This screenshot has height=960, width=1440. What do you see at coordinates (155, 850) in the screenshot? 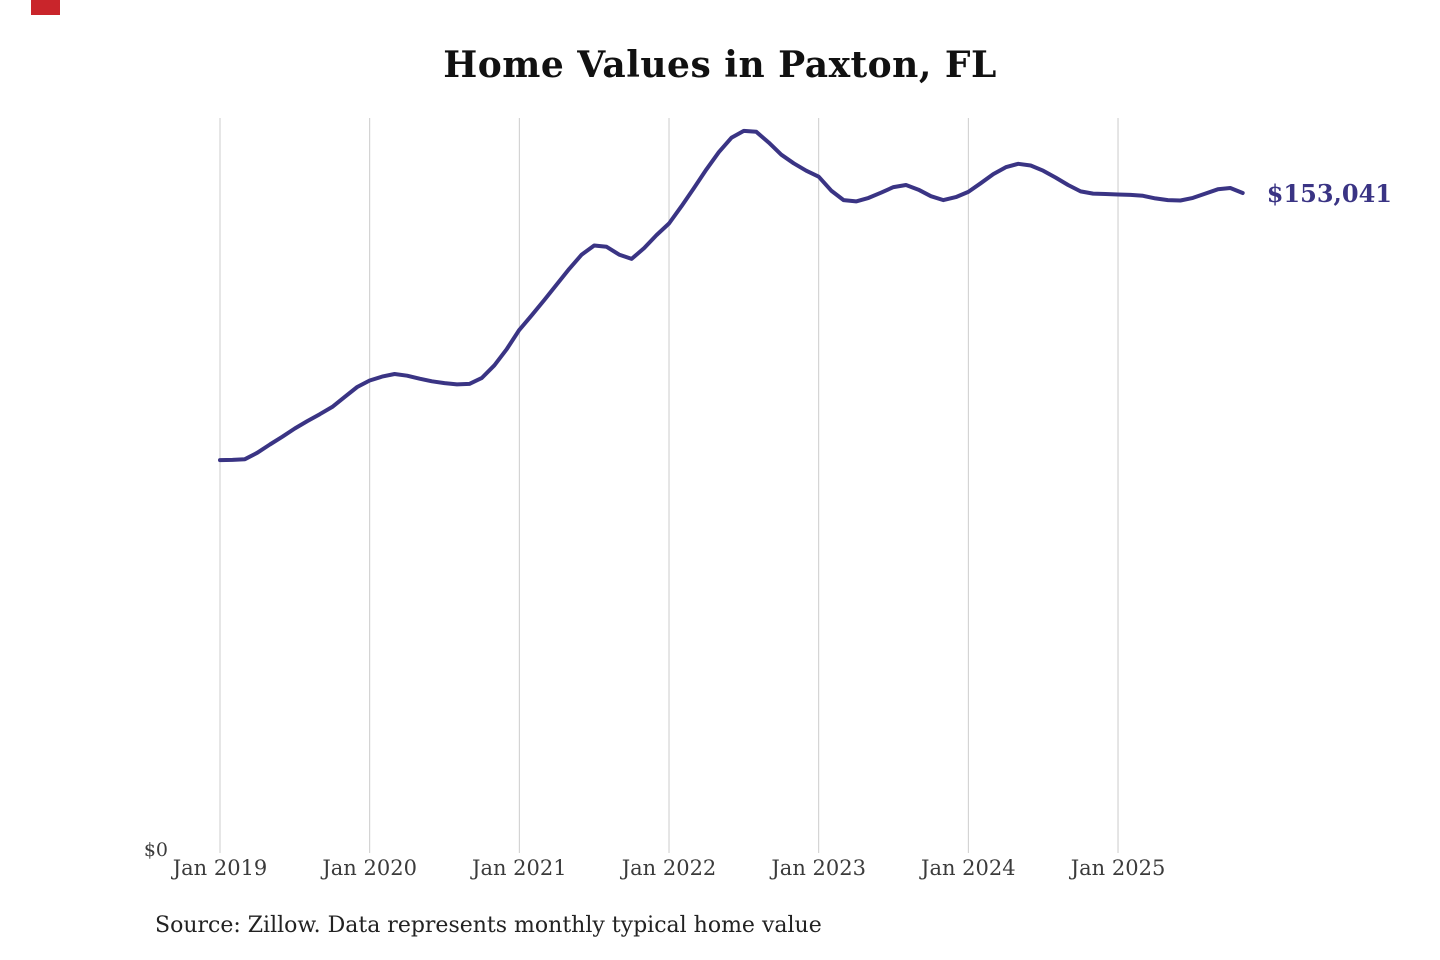
I see `y-axis-zero-label: $0` at bounding box center [155, 850].